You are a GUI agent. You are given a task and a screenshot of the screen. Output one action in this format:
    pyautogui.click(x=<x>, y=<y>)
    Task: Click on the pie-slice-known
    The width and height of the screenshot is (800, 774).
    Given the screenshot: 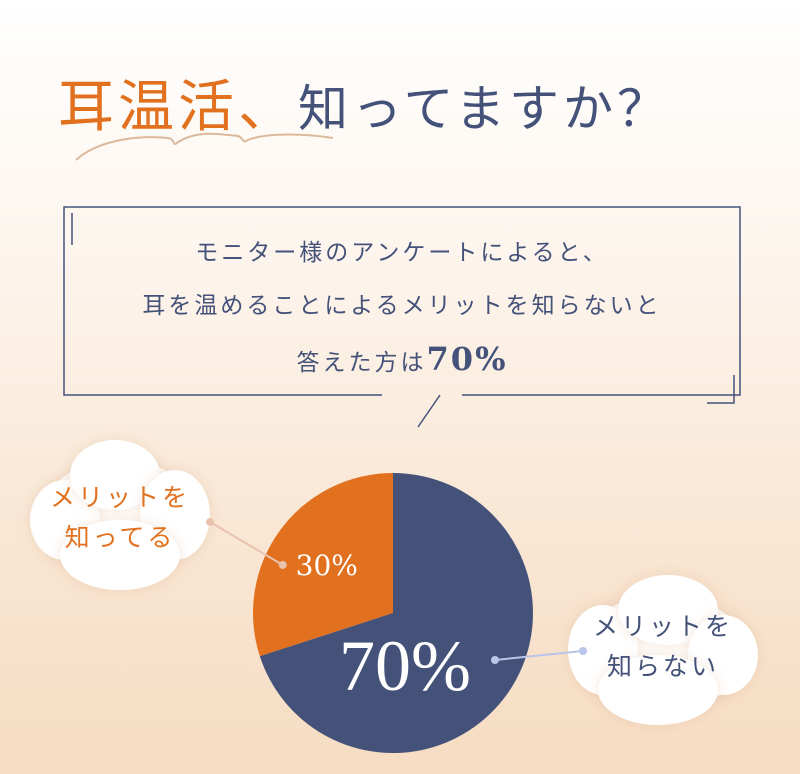 What is the action you would take?
    pyautogui.click(x=322, y=565)
    